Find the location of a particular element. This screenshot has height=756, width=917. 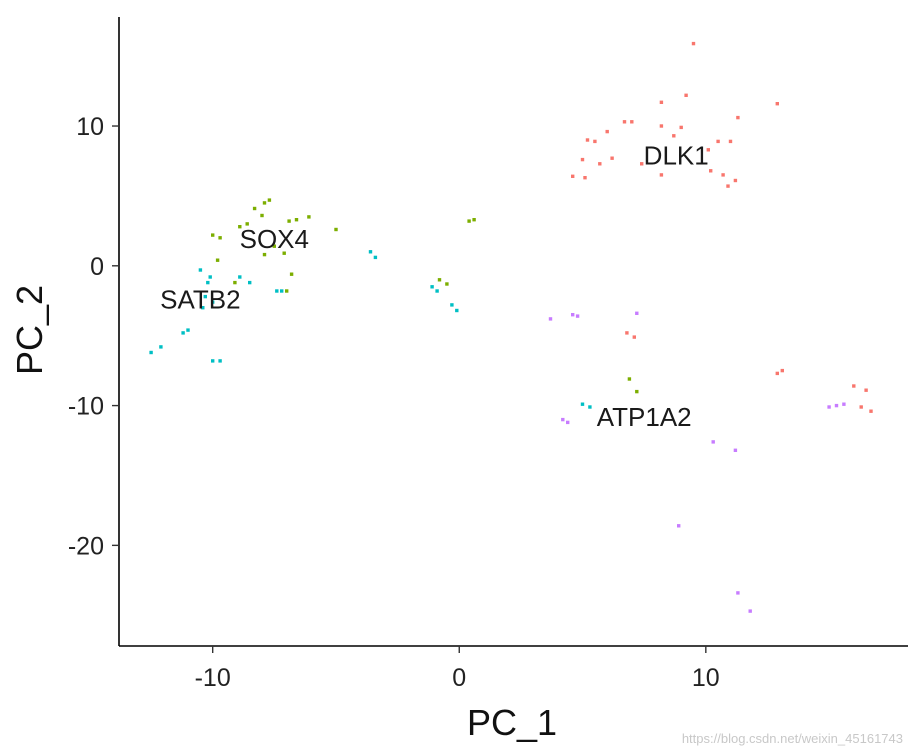

y-tick-label: -10 is located at coordinates (86, 407).